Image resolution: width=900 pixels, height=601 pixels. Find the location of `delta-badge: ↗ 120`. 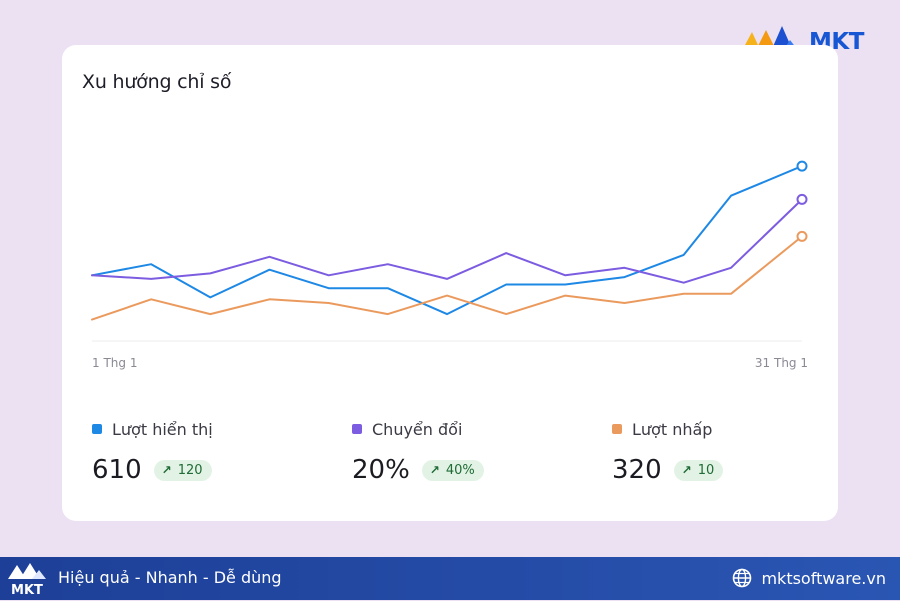

delta-badge: ↗ 120 is located at coordinates (182, 470).